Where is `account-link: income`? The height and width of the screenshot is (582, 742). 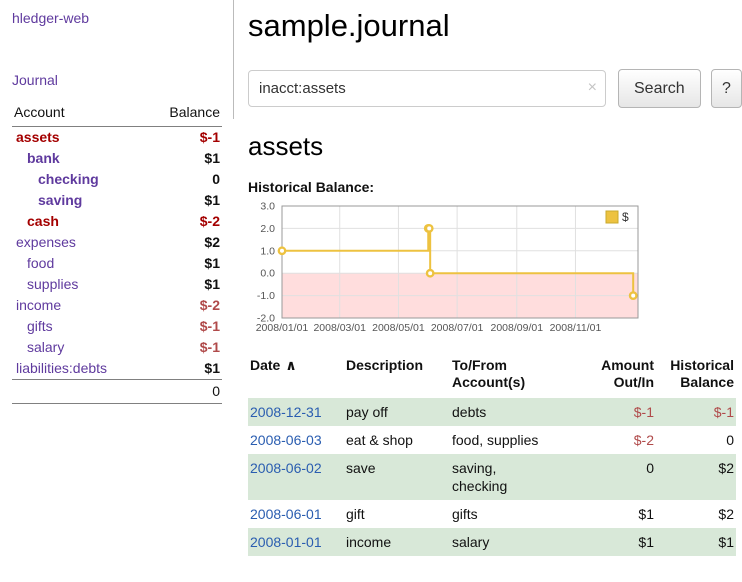 account-link: income is located at coordinates (39, 305).